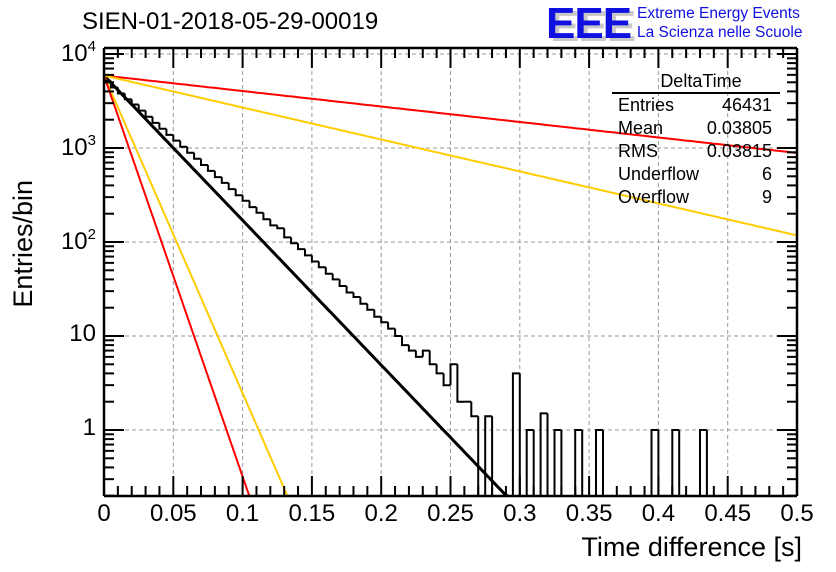  I want to click on y-axis-label-wrap: Entries/bin, so click(23, 244).